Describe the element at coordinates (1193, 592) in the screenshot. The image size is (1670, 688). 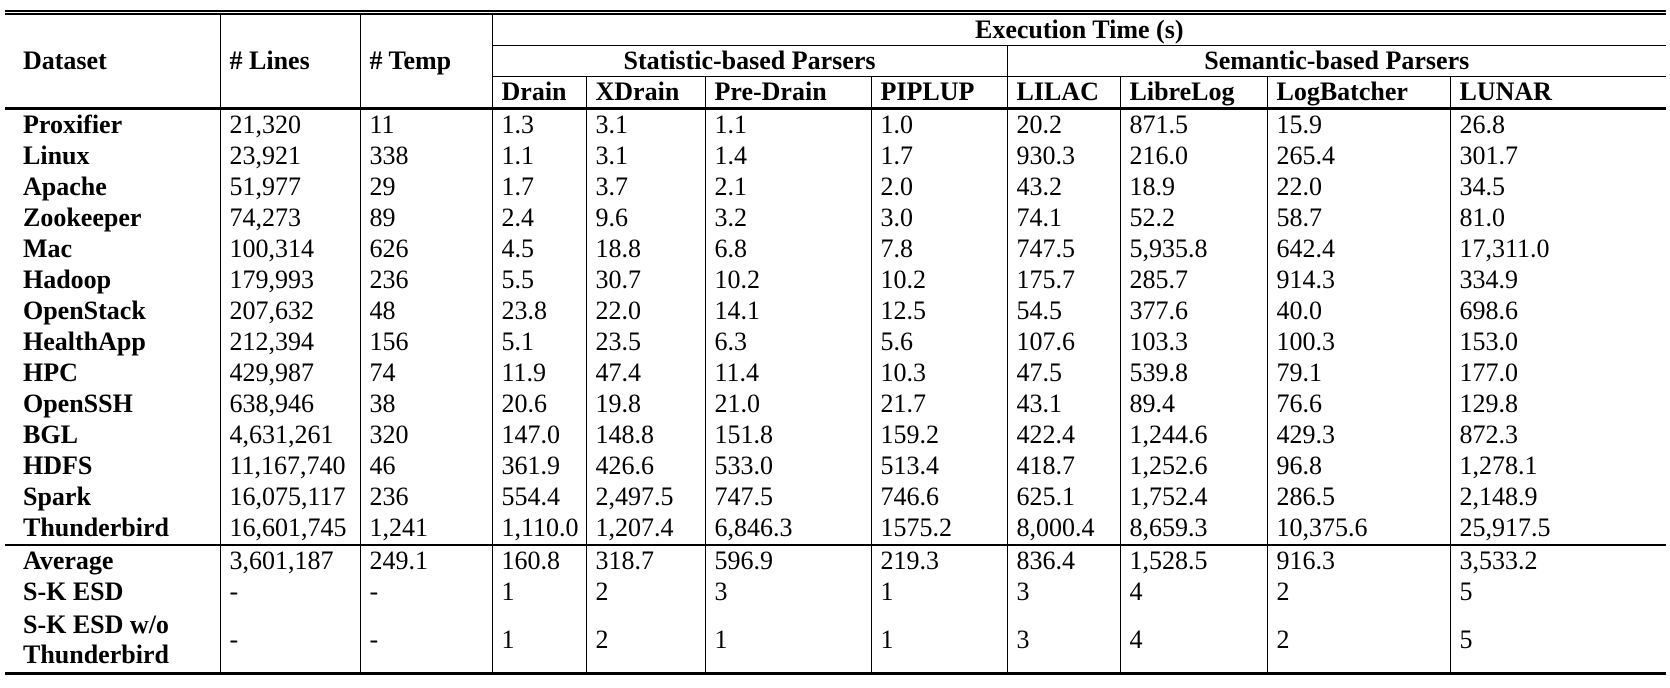
I see `execution-time-cell: 4` at that location.